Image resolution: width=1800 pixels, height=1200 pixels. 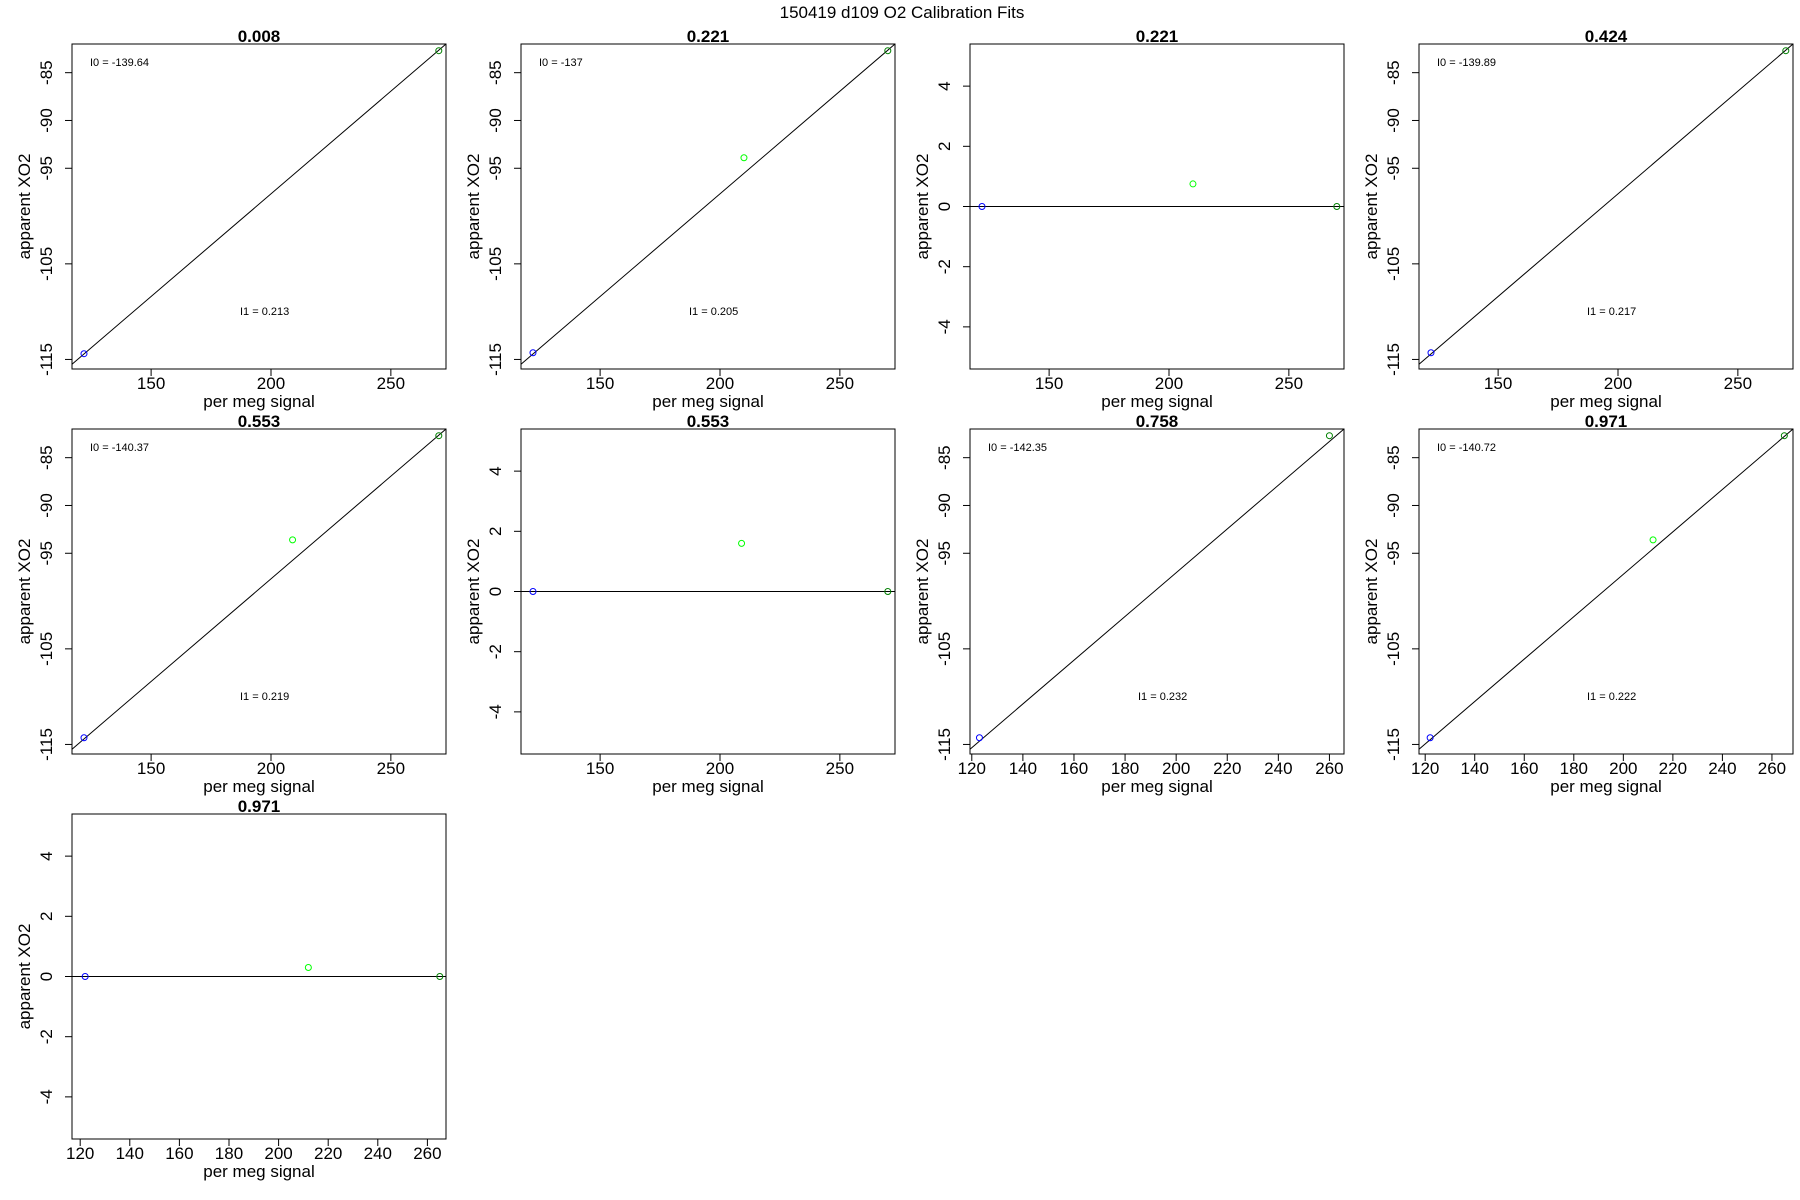 What do you see at coordinates (1611, 312) in the screenshot?
I see `slope-annotation: I1 = 0.217` at bounding box center [1611, 312].